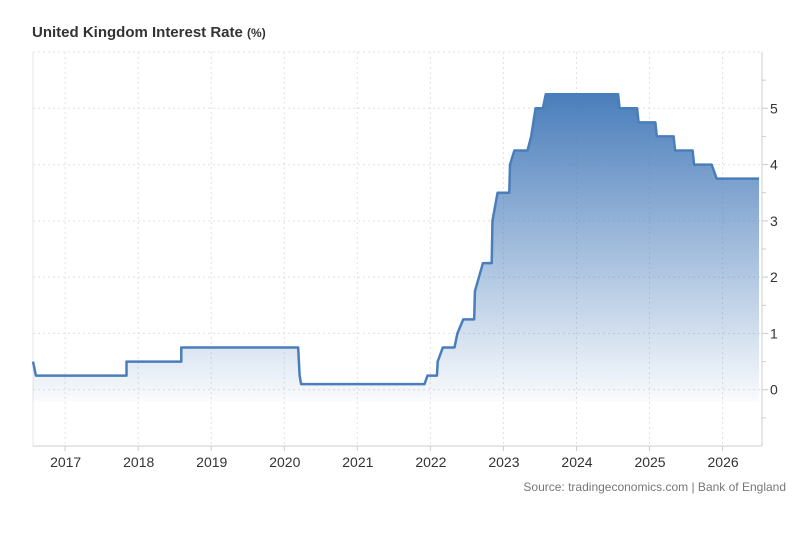 The height and width of the screenshot is (546, 800). What do you see at coordinates (65, 462) in the screenshot?
I see `x-tick-label: 2017` at bounding box center [65, 462].